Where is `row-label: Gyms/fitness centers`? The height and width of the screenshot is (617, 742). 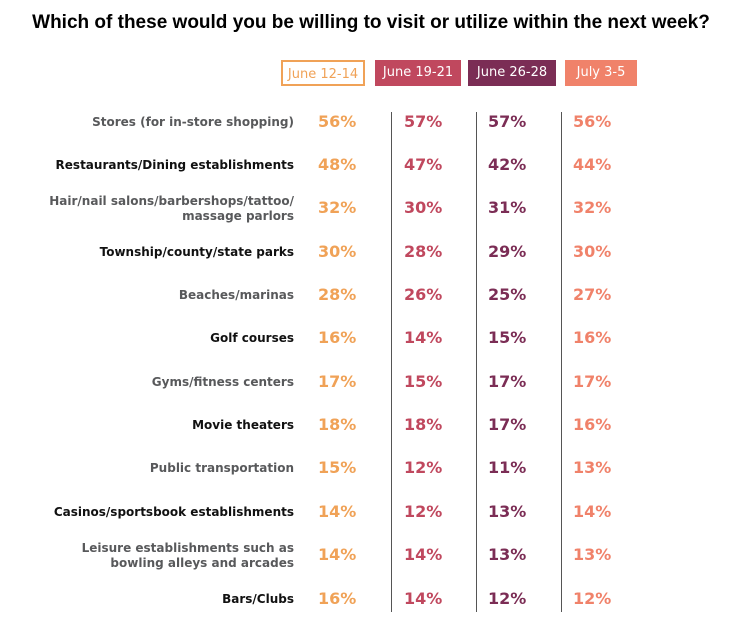 row-label: Gyms/fitness centers is located at coordinates (222, 382).